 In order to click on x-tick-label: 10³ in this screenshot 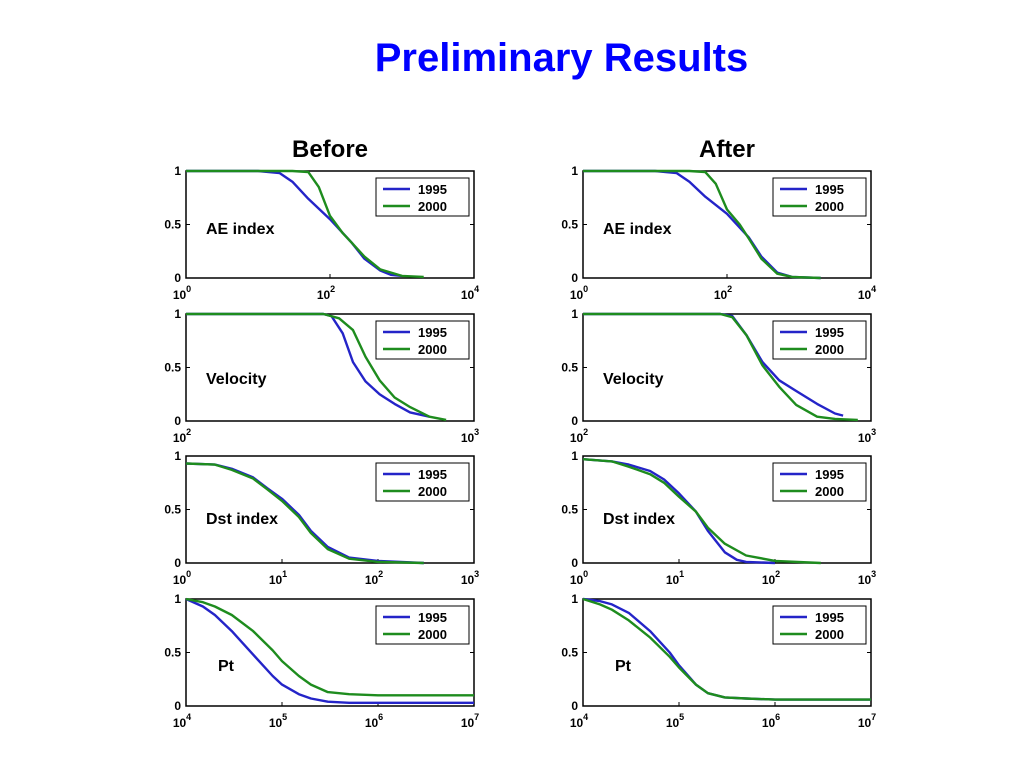, I will do `click(470, 436)`.